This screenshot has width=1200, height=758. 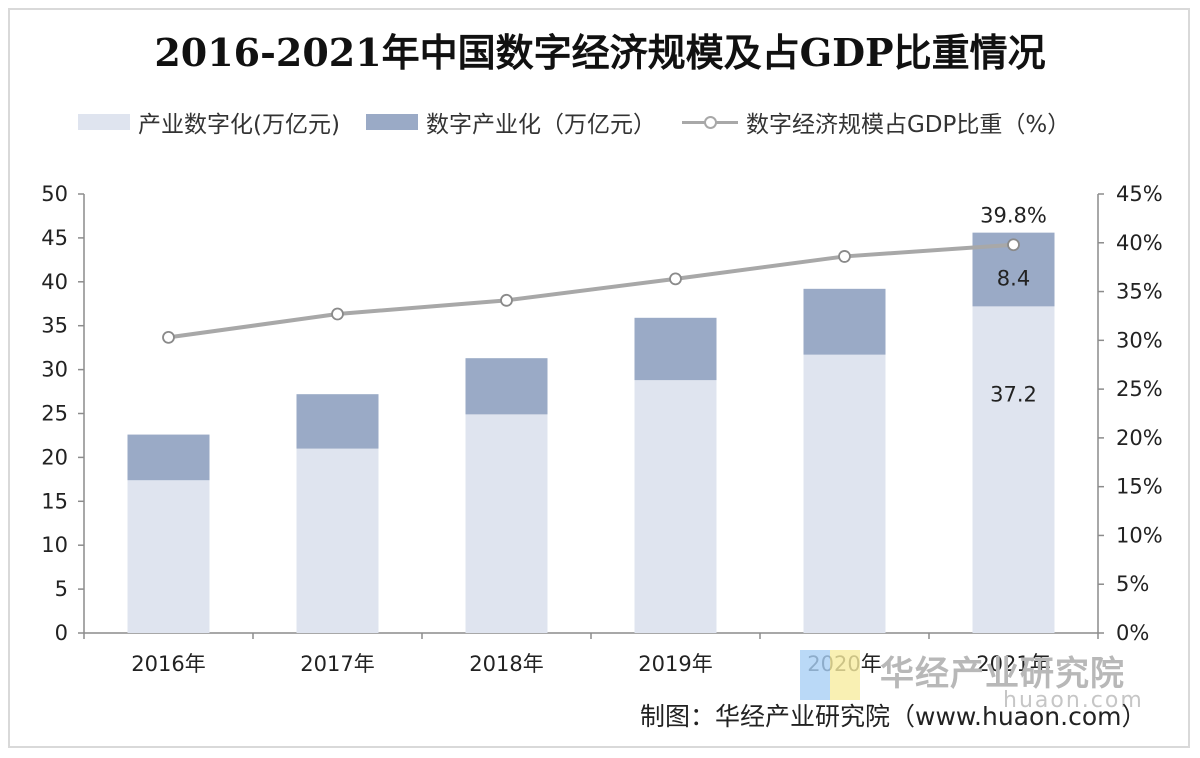 I want to click on x-tick-label: 2019年, so click(x=675, y=664).